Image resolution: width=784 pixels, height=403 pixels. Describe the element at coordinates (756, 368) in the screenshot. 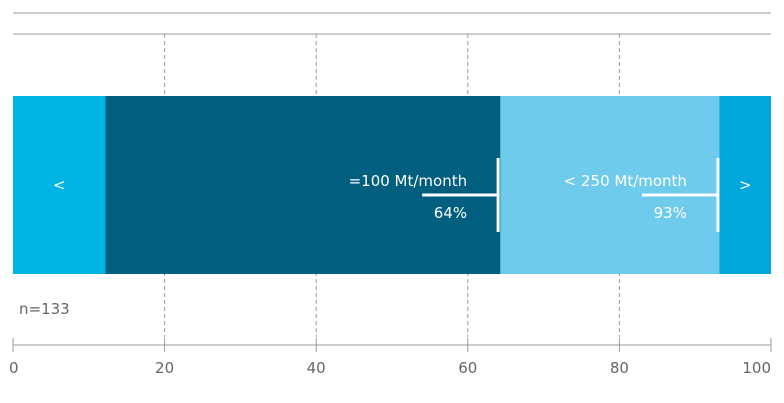

I see `x-tick-label-100: 100` at that location.